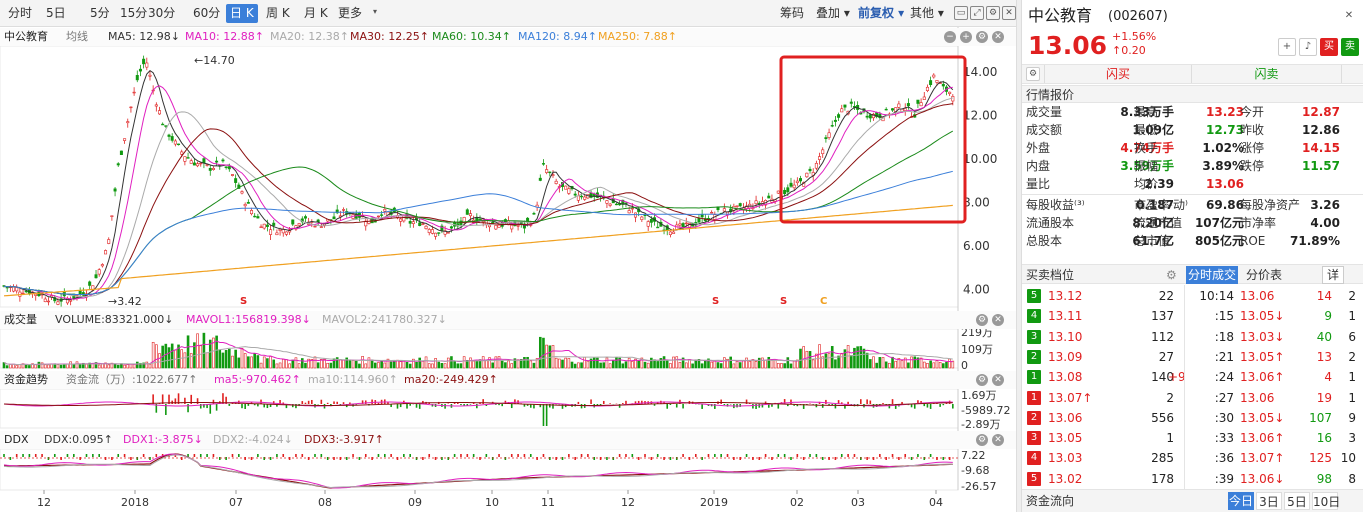 The width and height of the screenshot is (1363, 512). What do you see at coordinates (998, 380) in the screenshot?
I see `flow-section-close-icon: ✕` at bounding box center [998, 380].